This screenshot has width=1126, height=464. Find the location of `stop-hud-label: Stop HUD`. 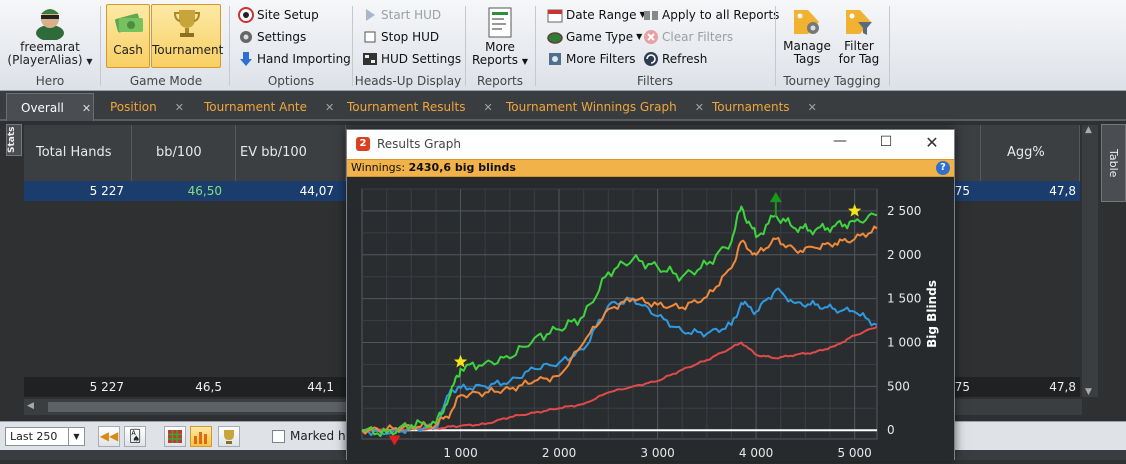

stop-hud-label: Stop HUD is located at coordinates (410, 37).